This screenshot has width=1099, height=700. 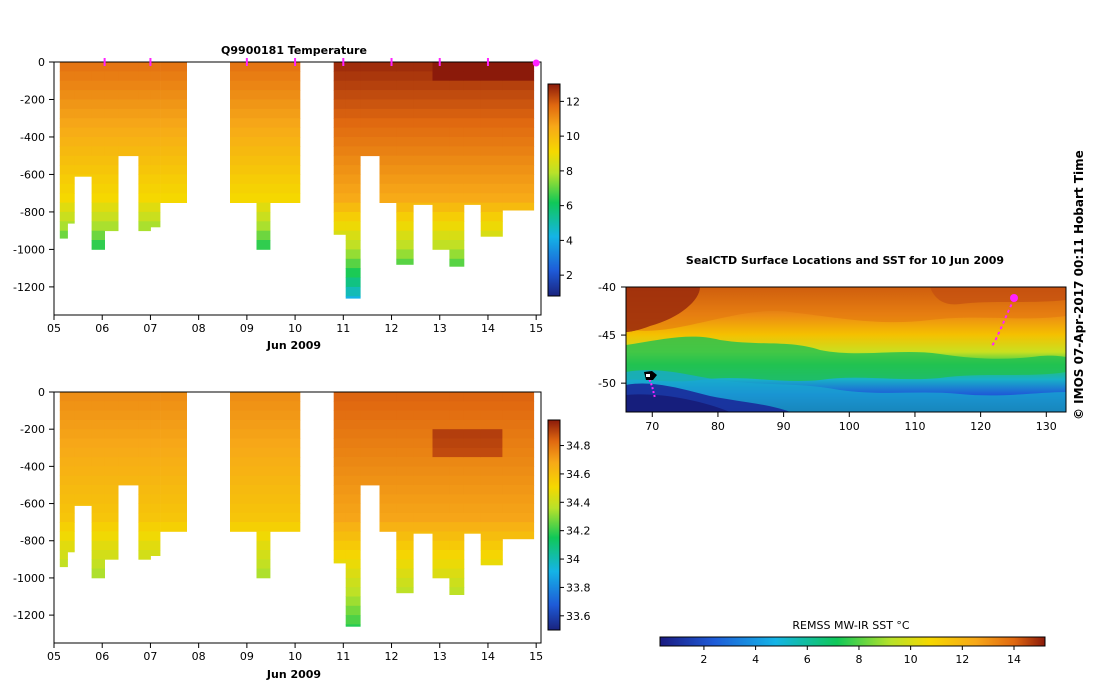 I want to click on temperature-x-tick-label: 08, so click(x=199, y=328).